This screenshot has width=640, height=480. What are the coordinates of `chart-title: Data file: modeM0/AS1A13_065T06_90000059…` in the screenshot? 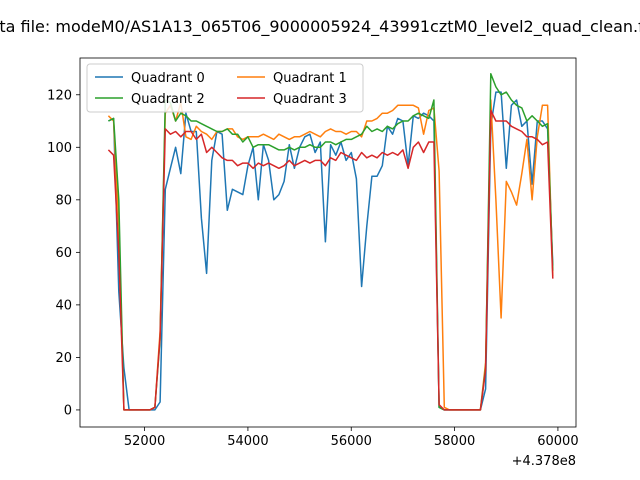 It's located at (320, 27).